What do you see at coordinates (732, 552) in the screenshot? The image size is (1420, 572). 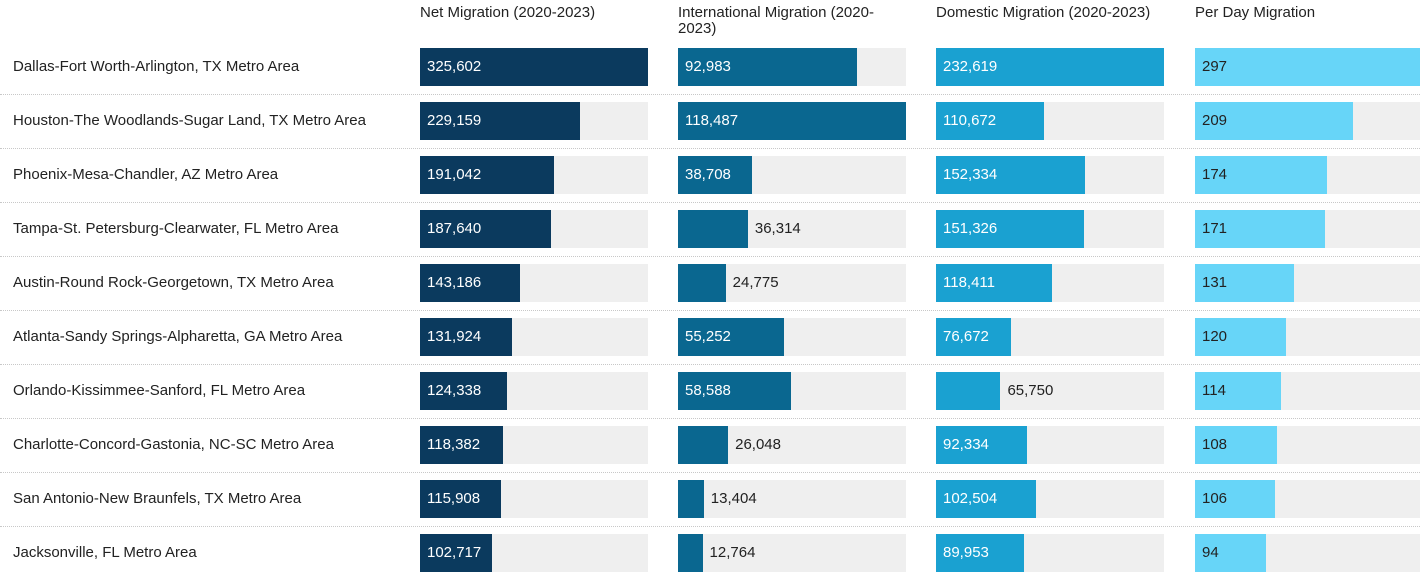 I see `value-label: 12,764` at bounding box center [732, 552].